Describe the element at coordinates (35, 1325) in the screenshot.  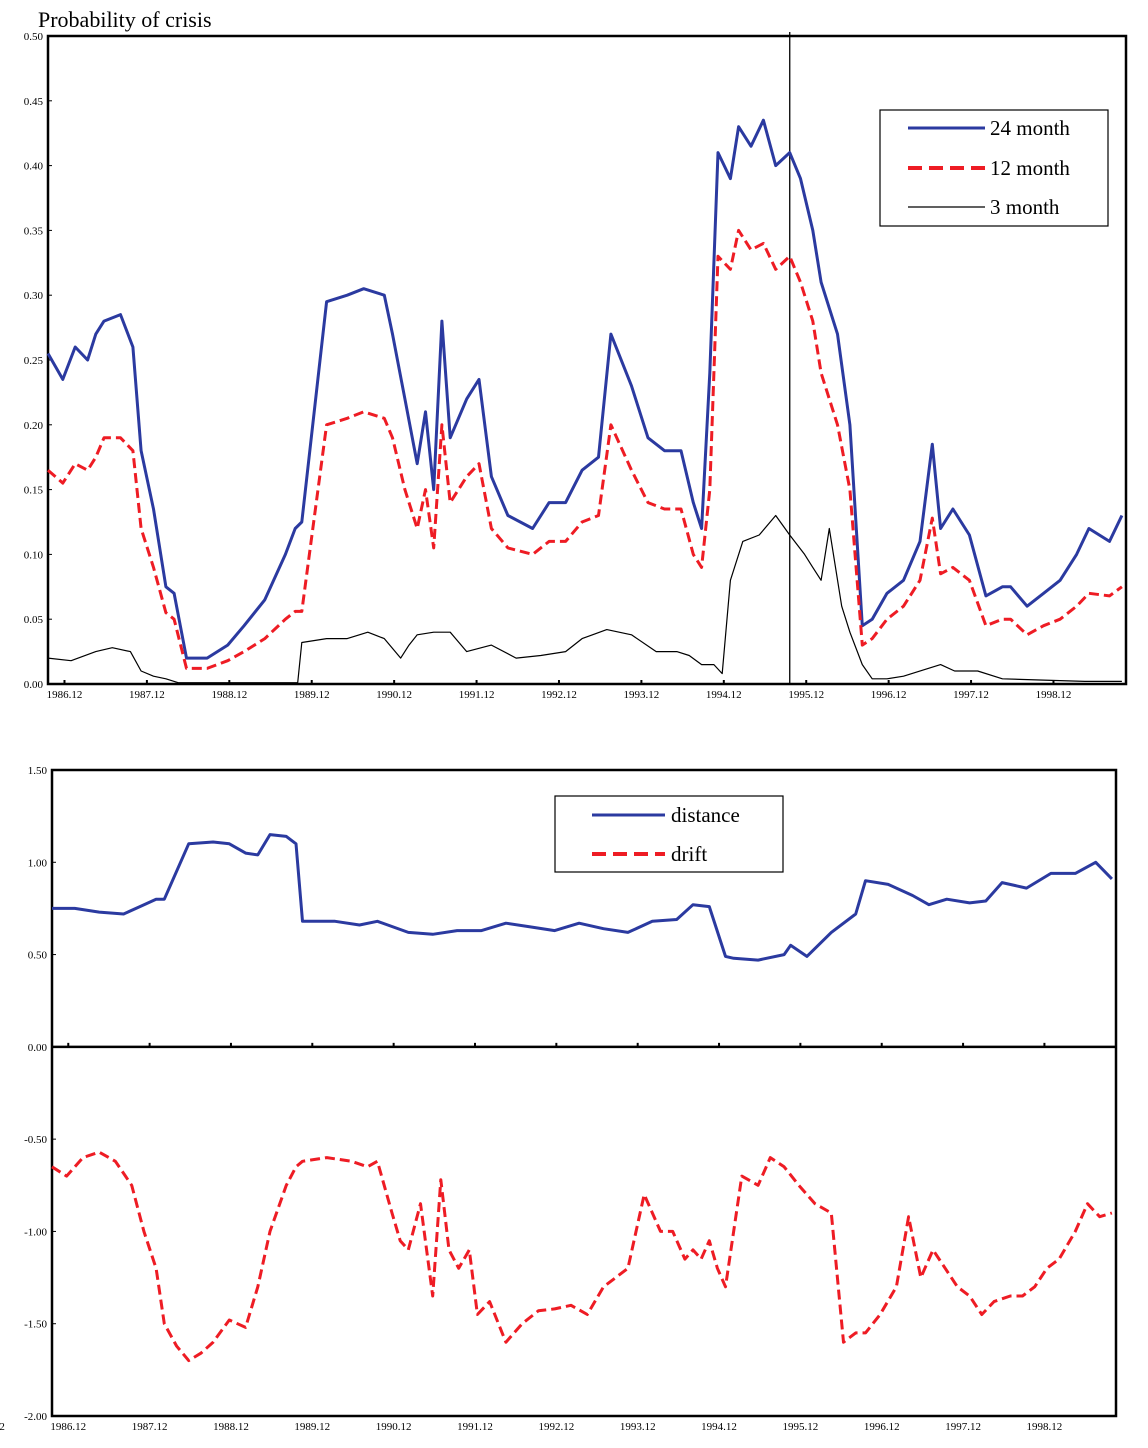
I see `y-tick-label: -1.50` at that location.